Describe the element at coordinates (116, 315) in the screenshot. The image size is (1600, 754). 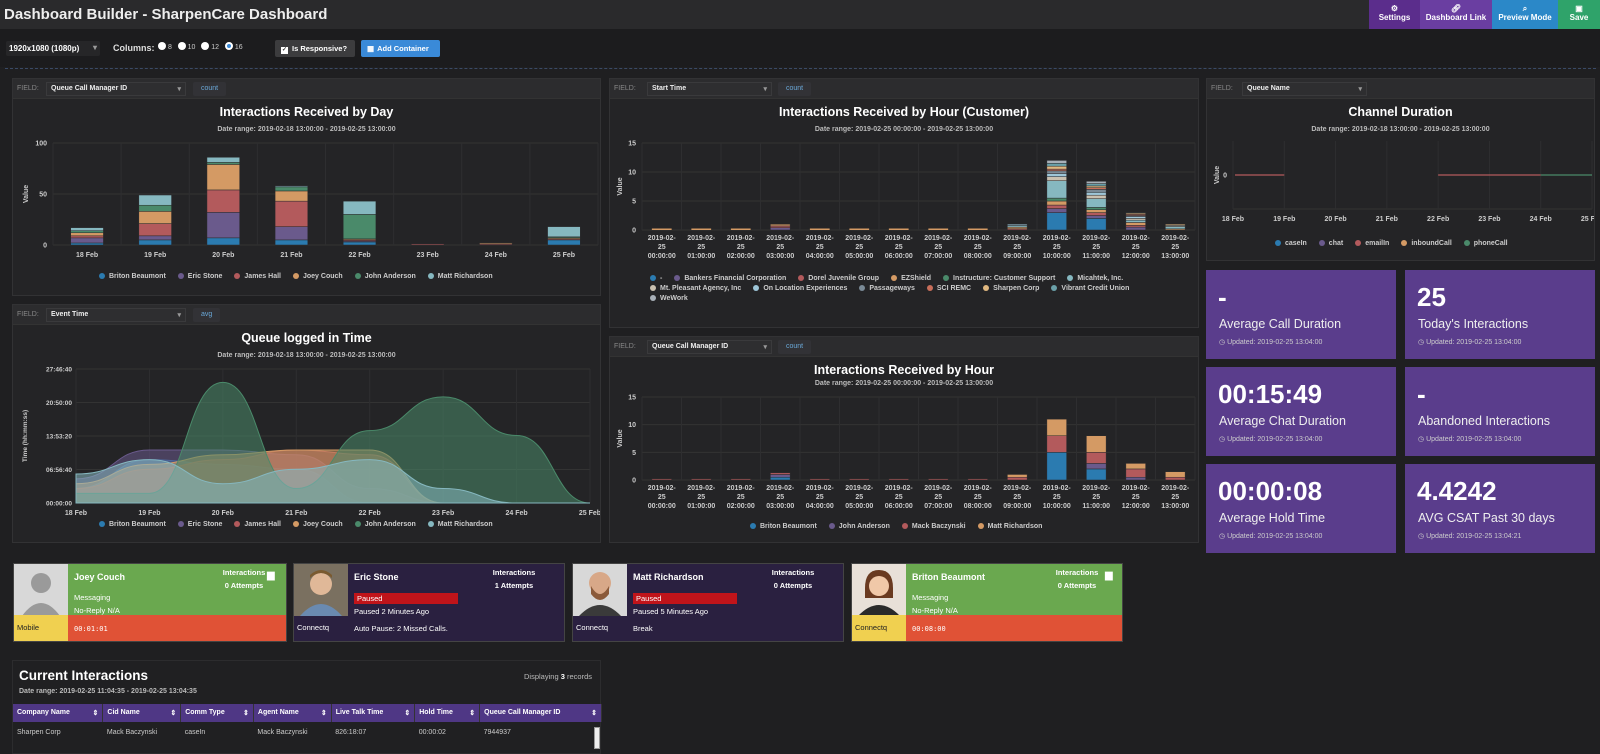
I see `field-select: Event Time` at that location.